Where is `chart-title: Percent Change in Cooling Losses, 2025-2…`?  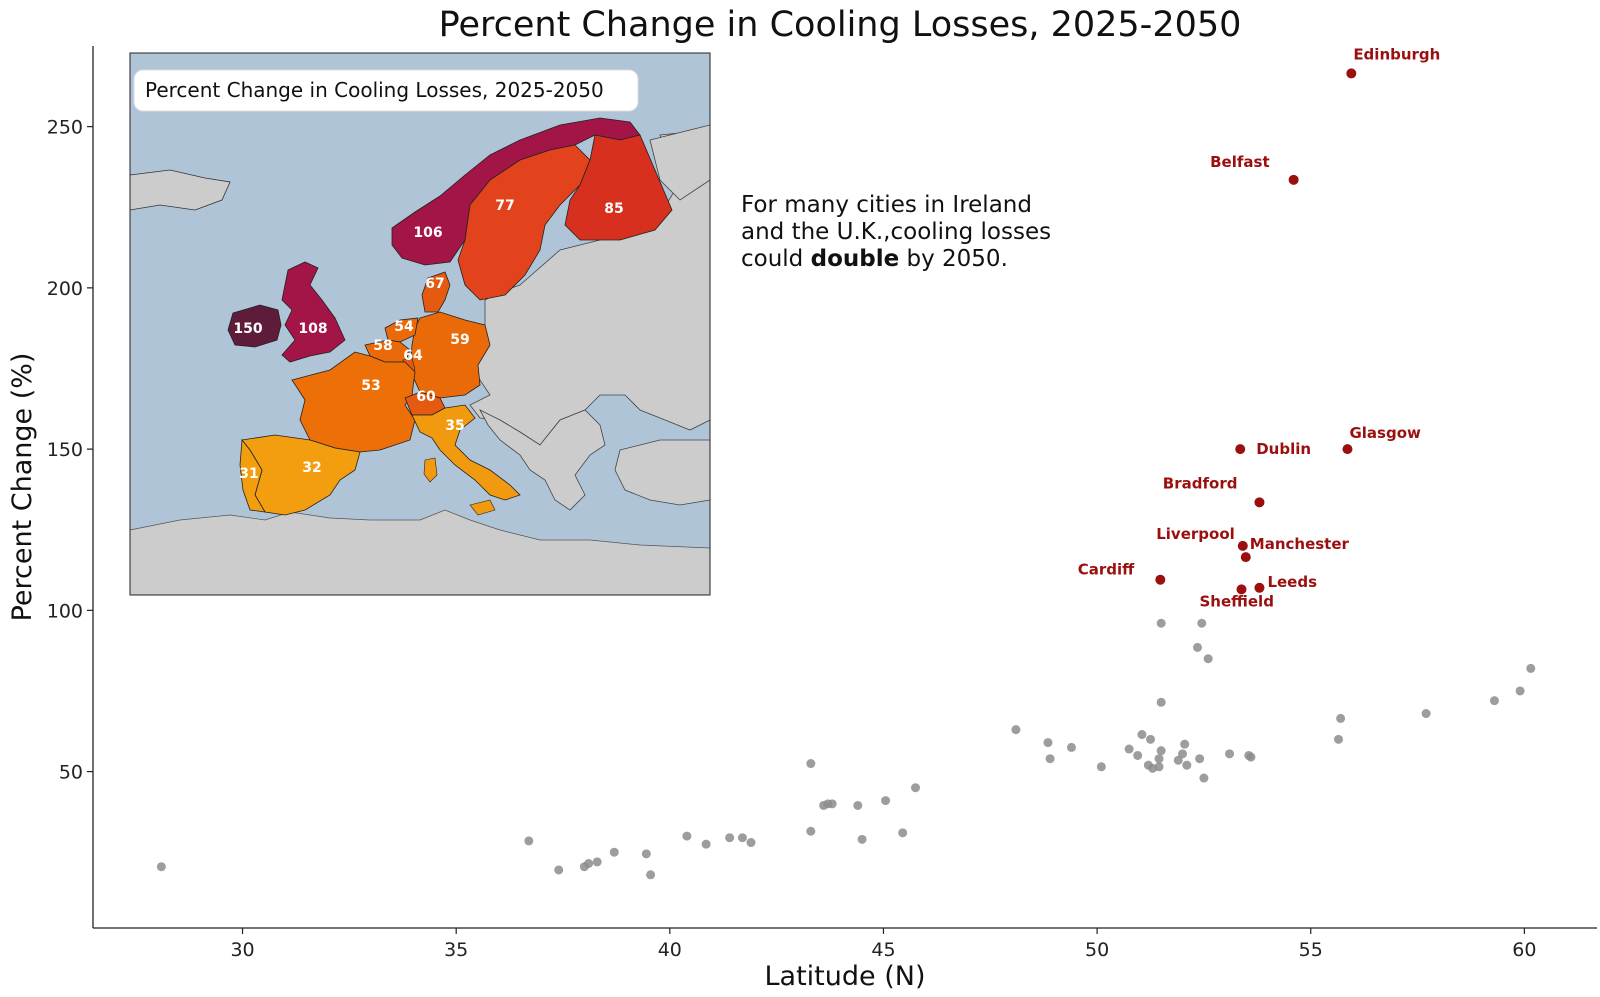 chart-title: Percent Change in Cooling Losses, 2025-2… is located at coordinates (840, 25).